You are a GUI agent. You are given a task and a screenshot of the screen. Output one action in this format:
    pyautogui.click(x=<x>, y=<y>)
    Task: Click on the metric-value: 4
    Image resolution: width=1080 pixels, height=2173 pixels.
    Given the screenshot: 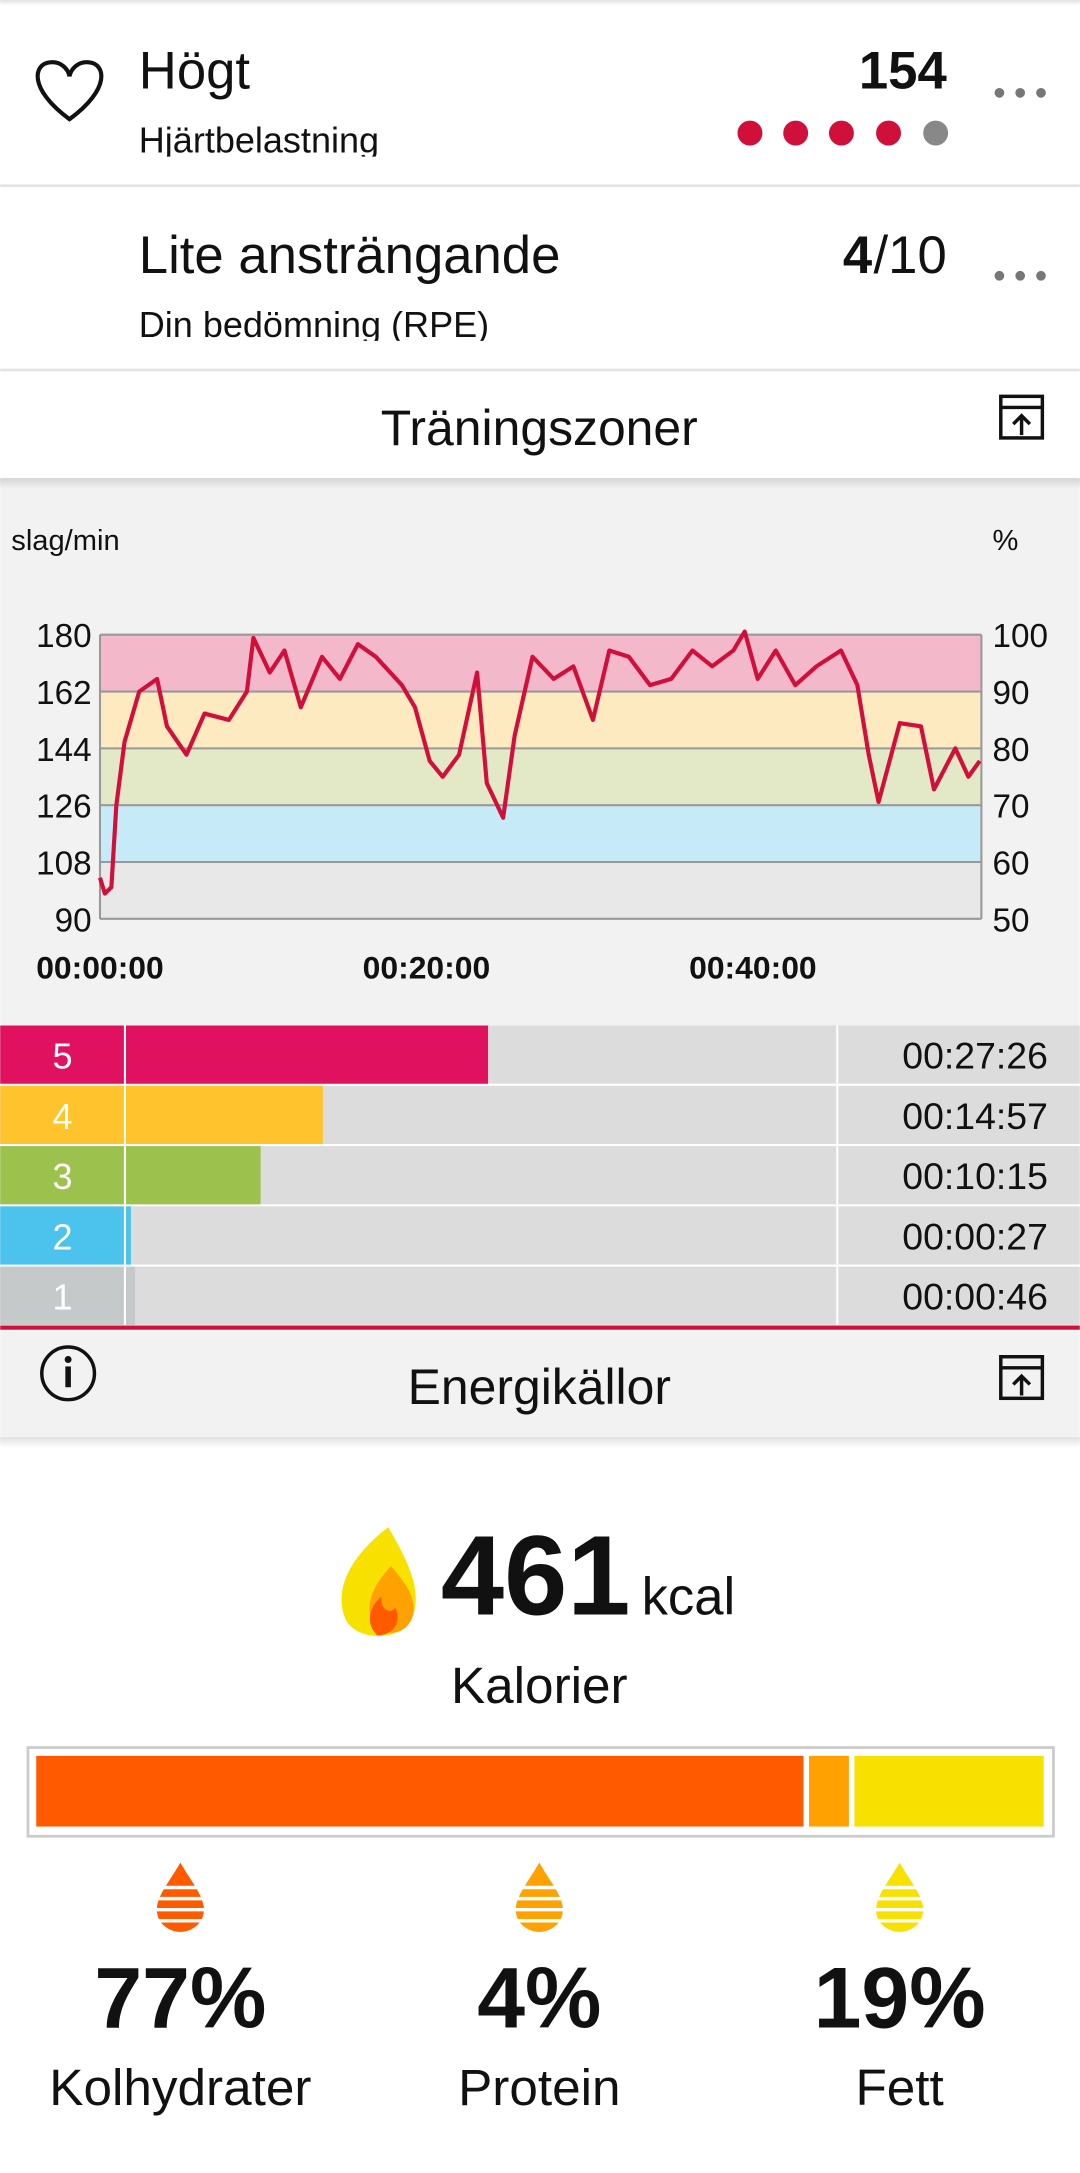 What is the action you would take?
    pyautogui.click(x=857, y=255)
    